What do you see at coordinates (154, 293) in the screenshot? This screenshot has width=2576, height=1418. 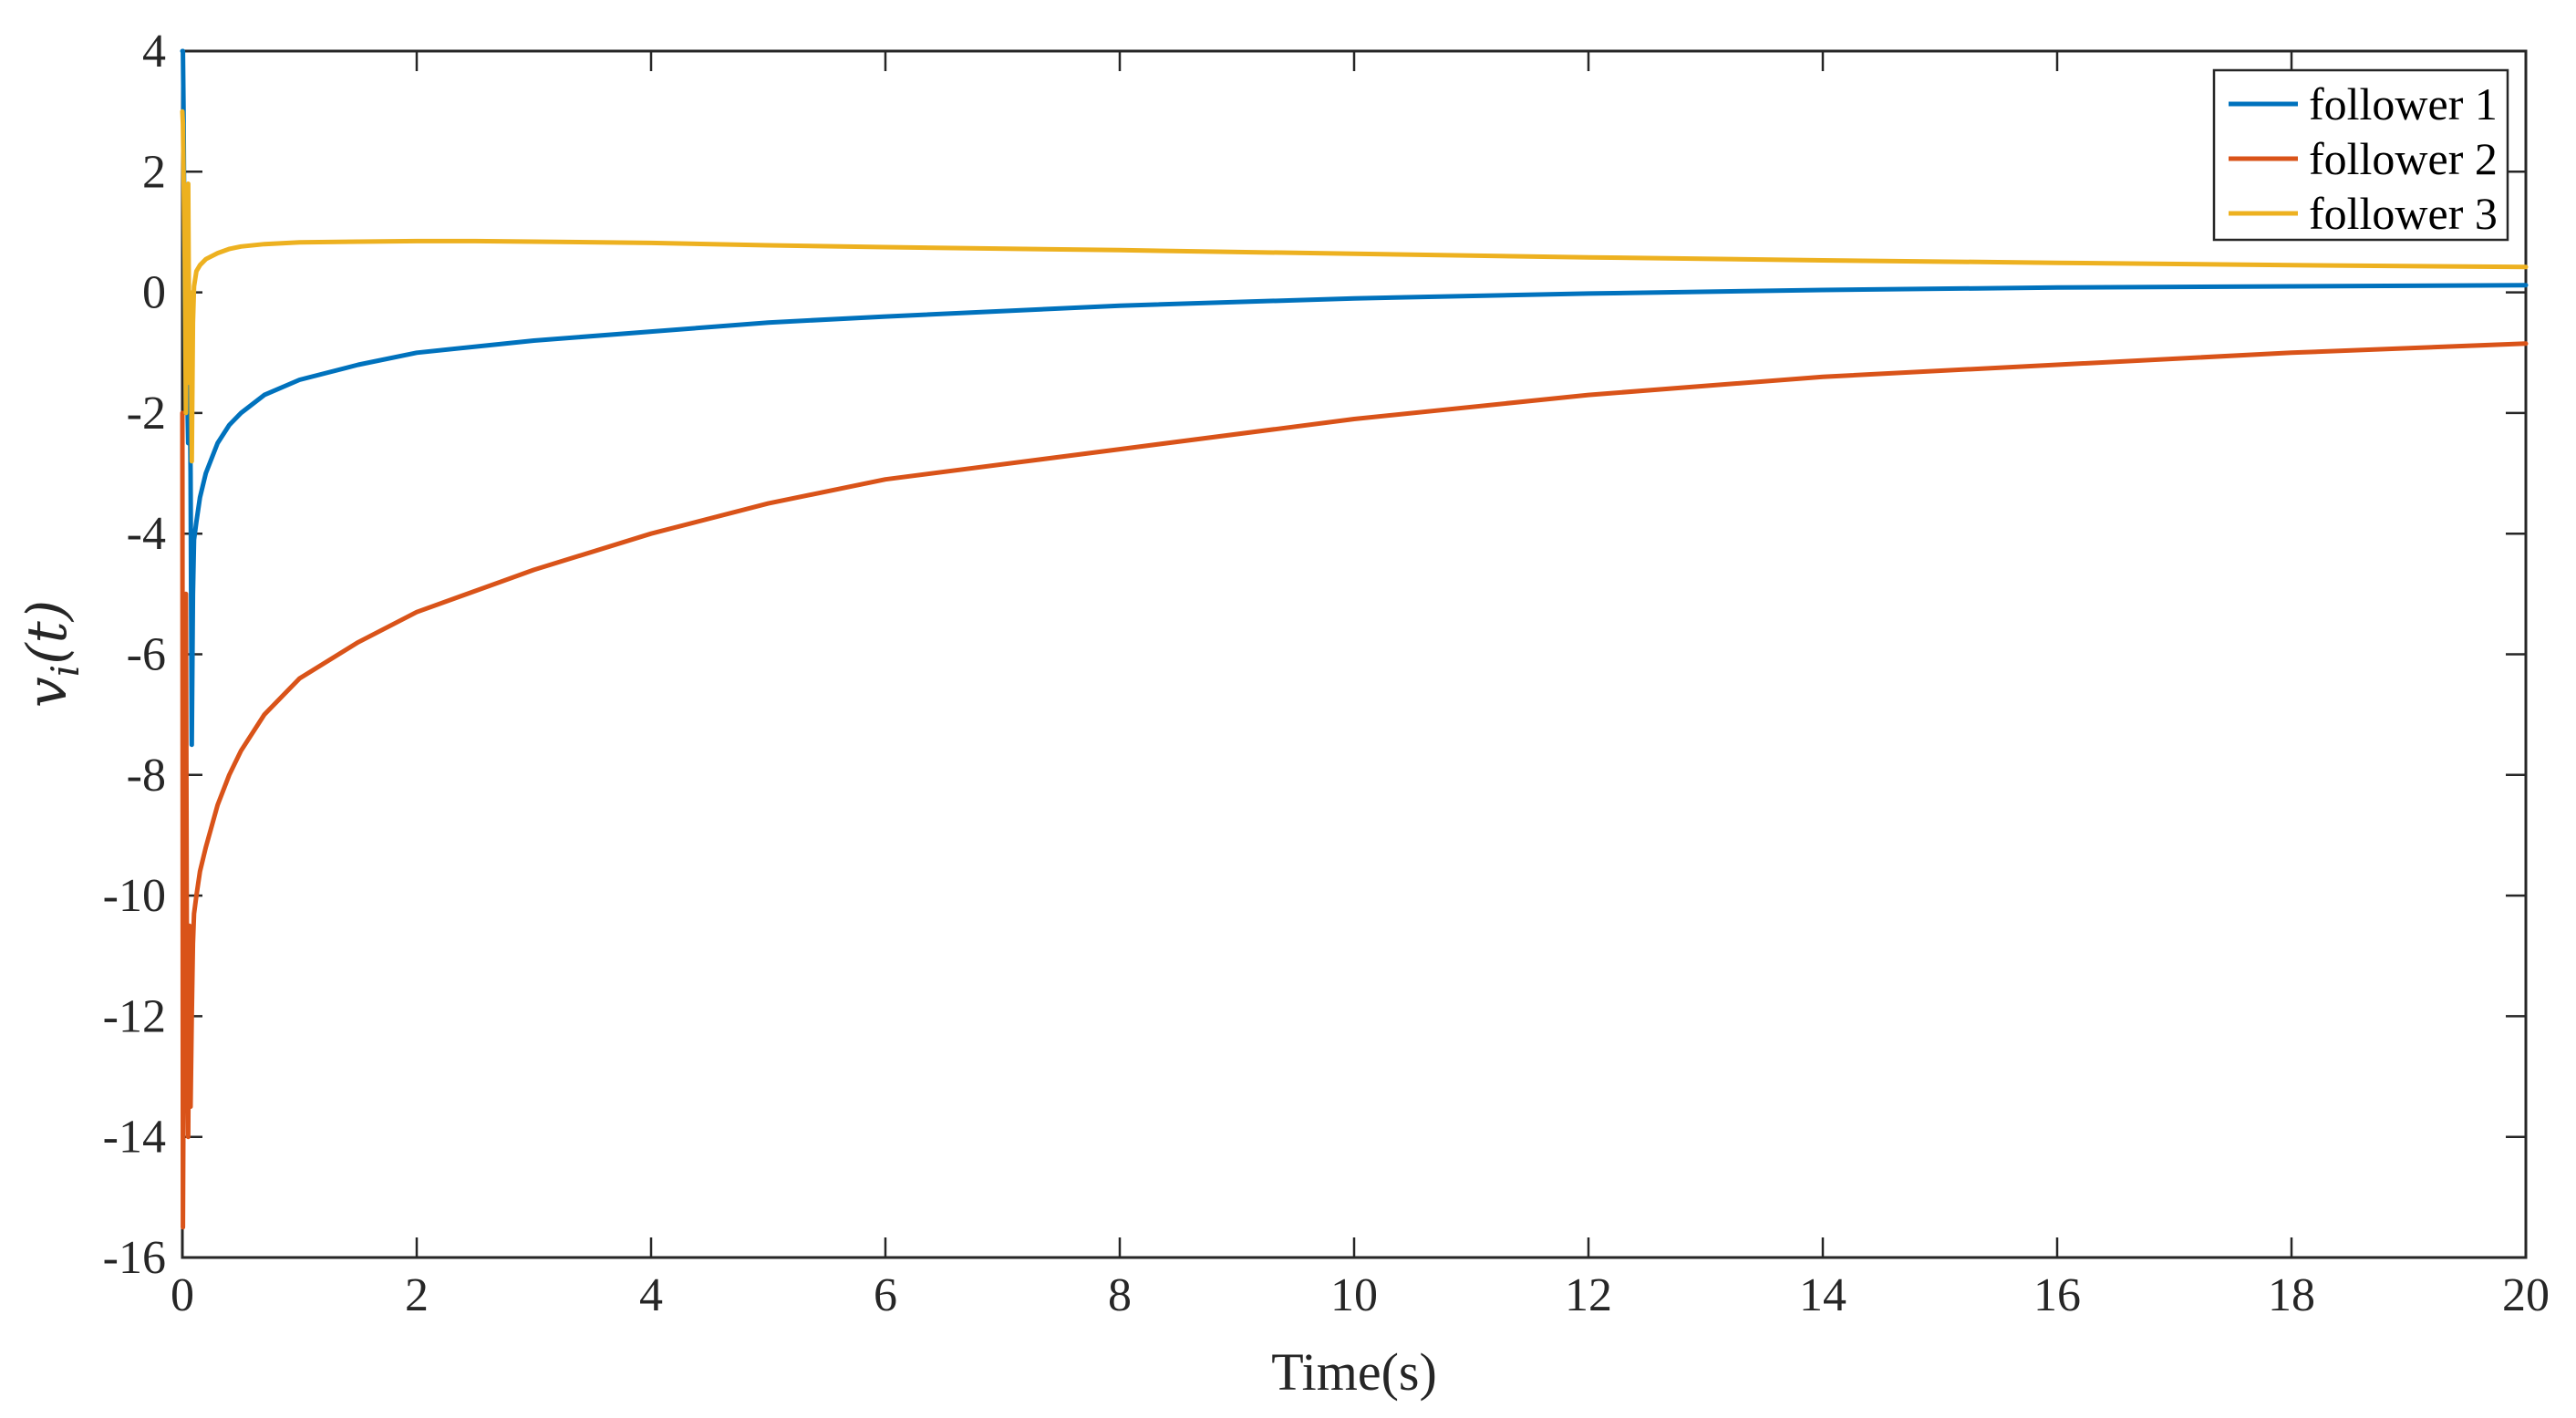 I see `y-tick-label: 0` at bounding box center [154, 293].